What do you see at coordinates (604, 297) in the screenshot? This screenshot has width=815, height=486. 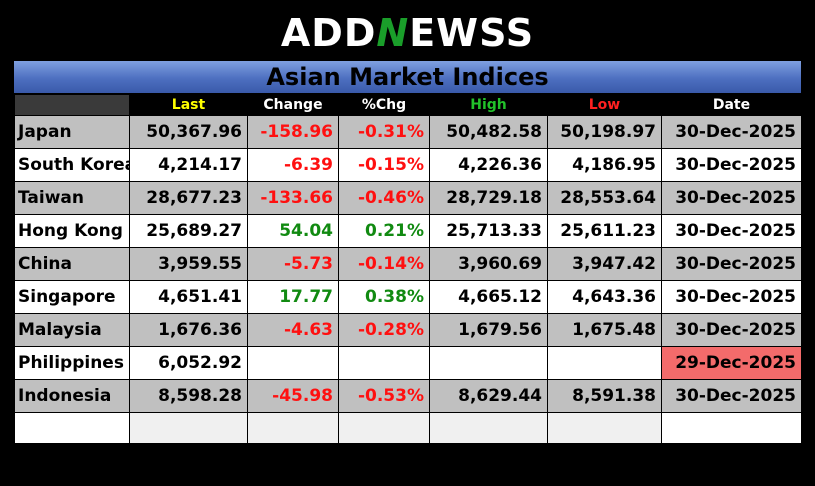 I see `low-value: 4,643.36` at bounding box center [604, 297].